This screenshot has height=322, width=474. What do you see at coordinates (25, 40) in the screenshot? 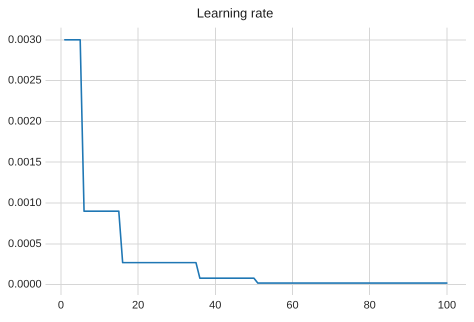
I see `y-tick-label: 0.0030` at bounding box center [25, 40].